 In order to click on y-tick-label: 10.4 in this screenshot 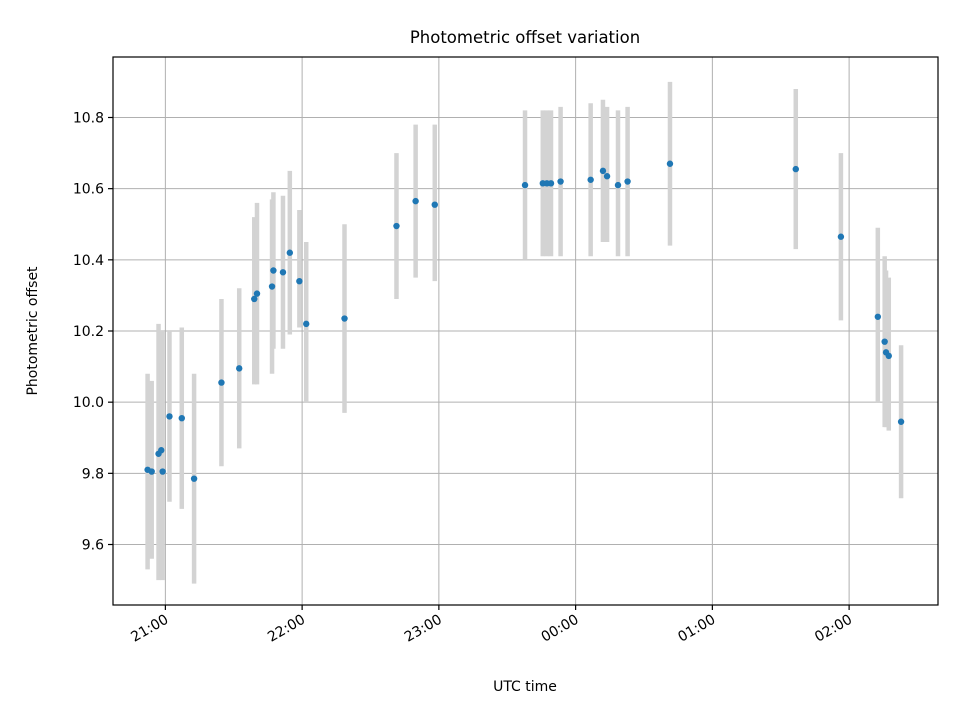, I will do `click(88, 261)`.